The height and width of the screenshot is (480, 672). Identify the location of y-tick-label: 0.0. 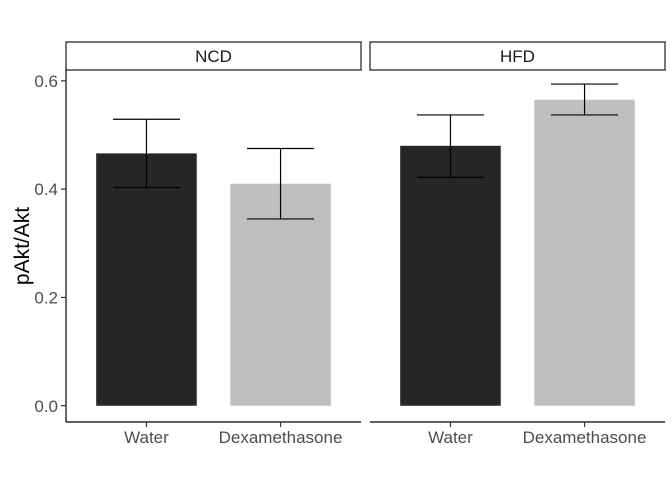
(46, 406).